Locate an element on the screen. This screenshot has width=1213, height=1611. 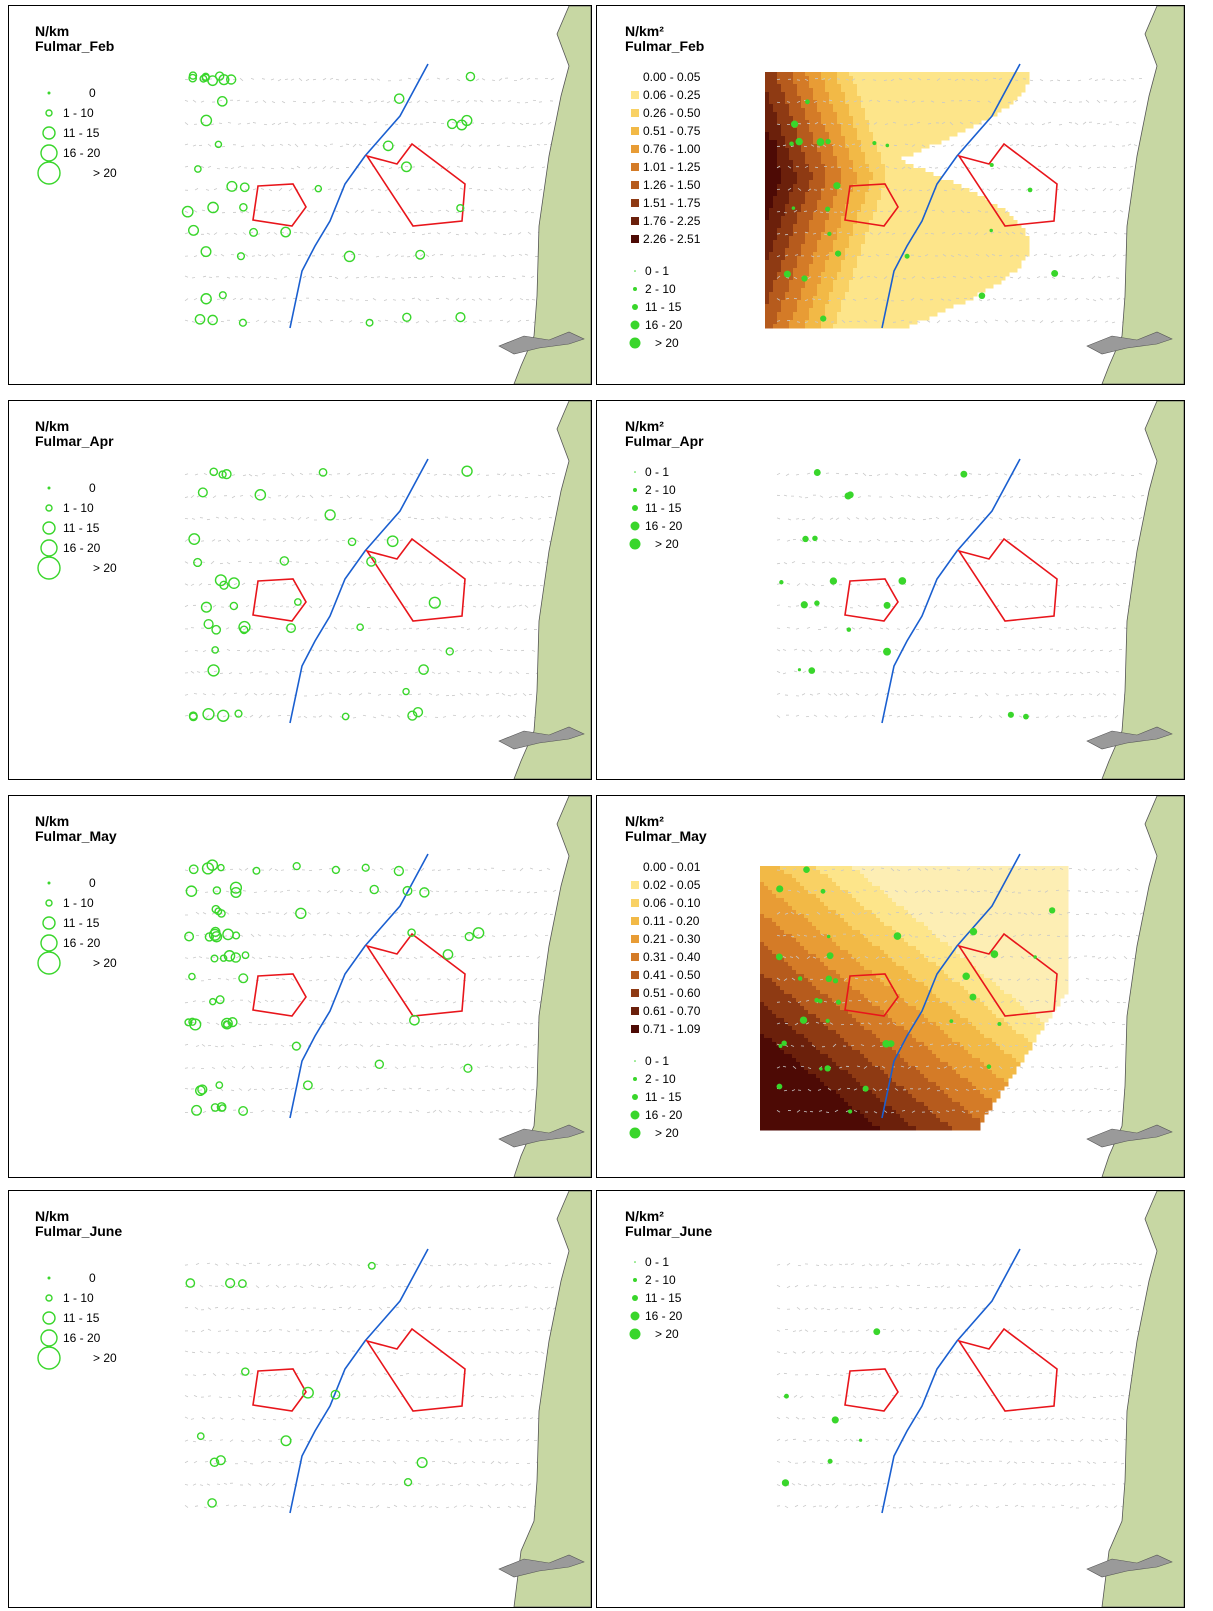
density-legend-label: 1.51 - 1.75 is located at coordinates (672, 203).